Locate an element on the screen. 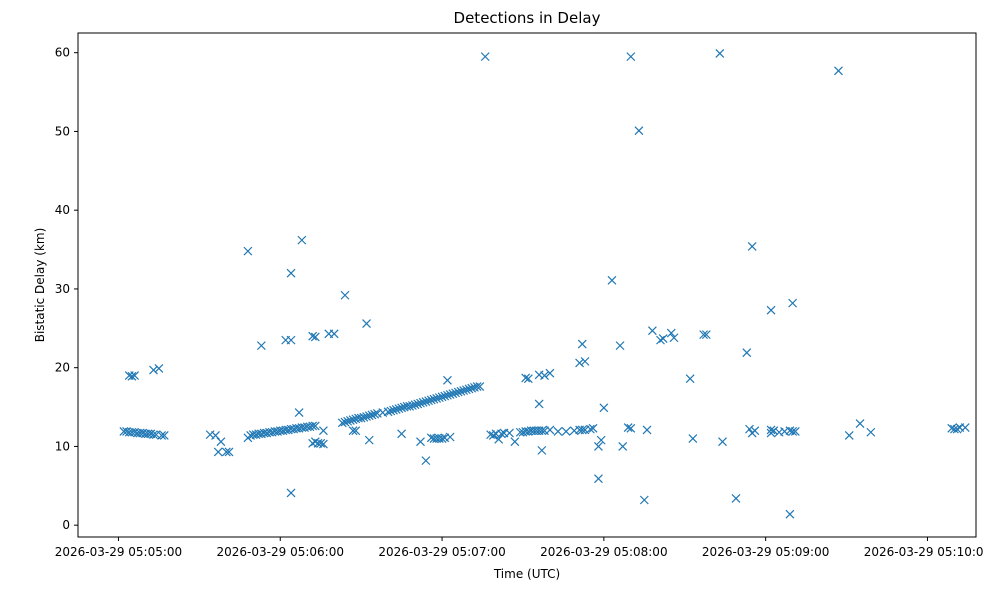 Image resolution: width=984 pixels, height=590 pixels. x-tick-label: 2026-03-29 05:06:00 is located at coordinates (280, 552).